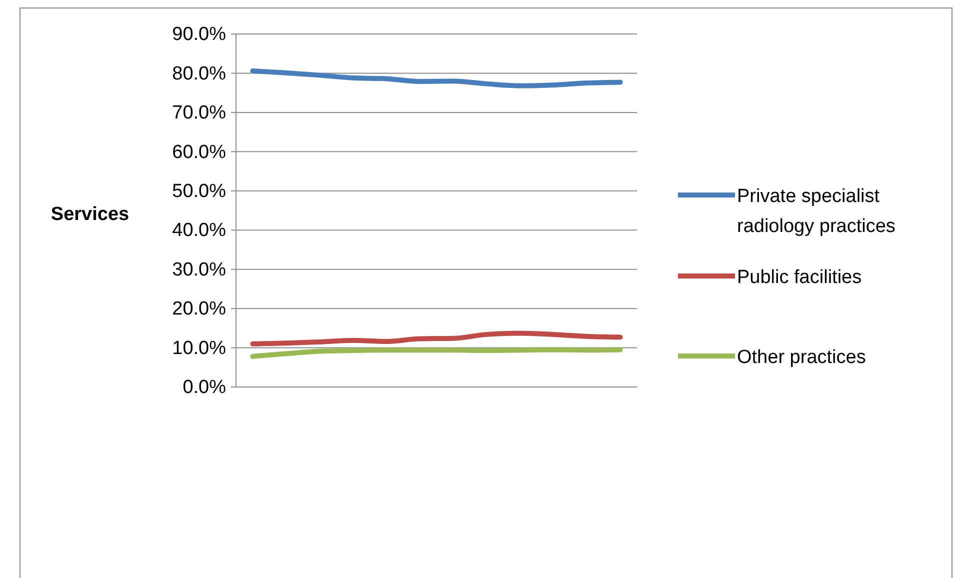 Image resolution: width=955 pixels, height=578 pixels. What do you see at coordinates (799, 277) in the screenshot?
I see `legend-label: Public facilities` at bounding box center [799, 277].